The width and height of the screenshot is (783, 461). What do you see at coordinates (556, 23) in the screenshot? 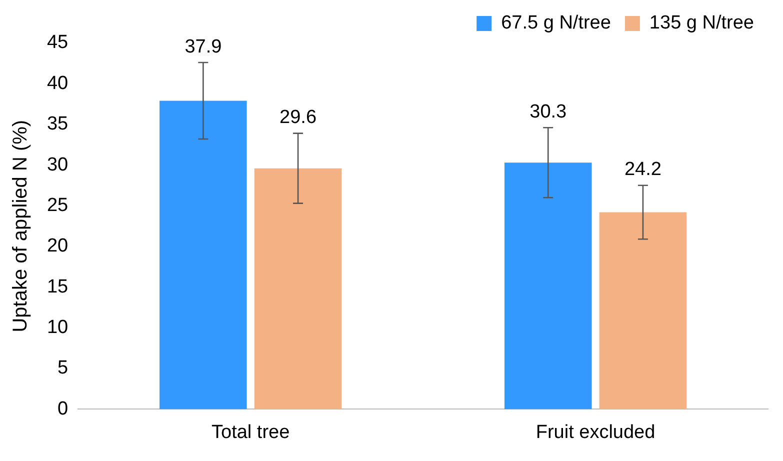
I see `legend-label: 67.5 g N/tree` at bounding box center [556, 23].